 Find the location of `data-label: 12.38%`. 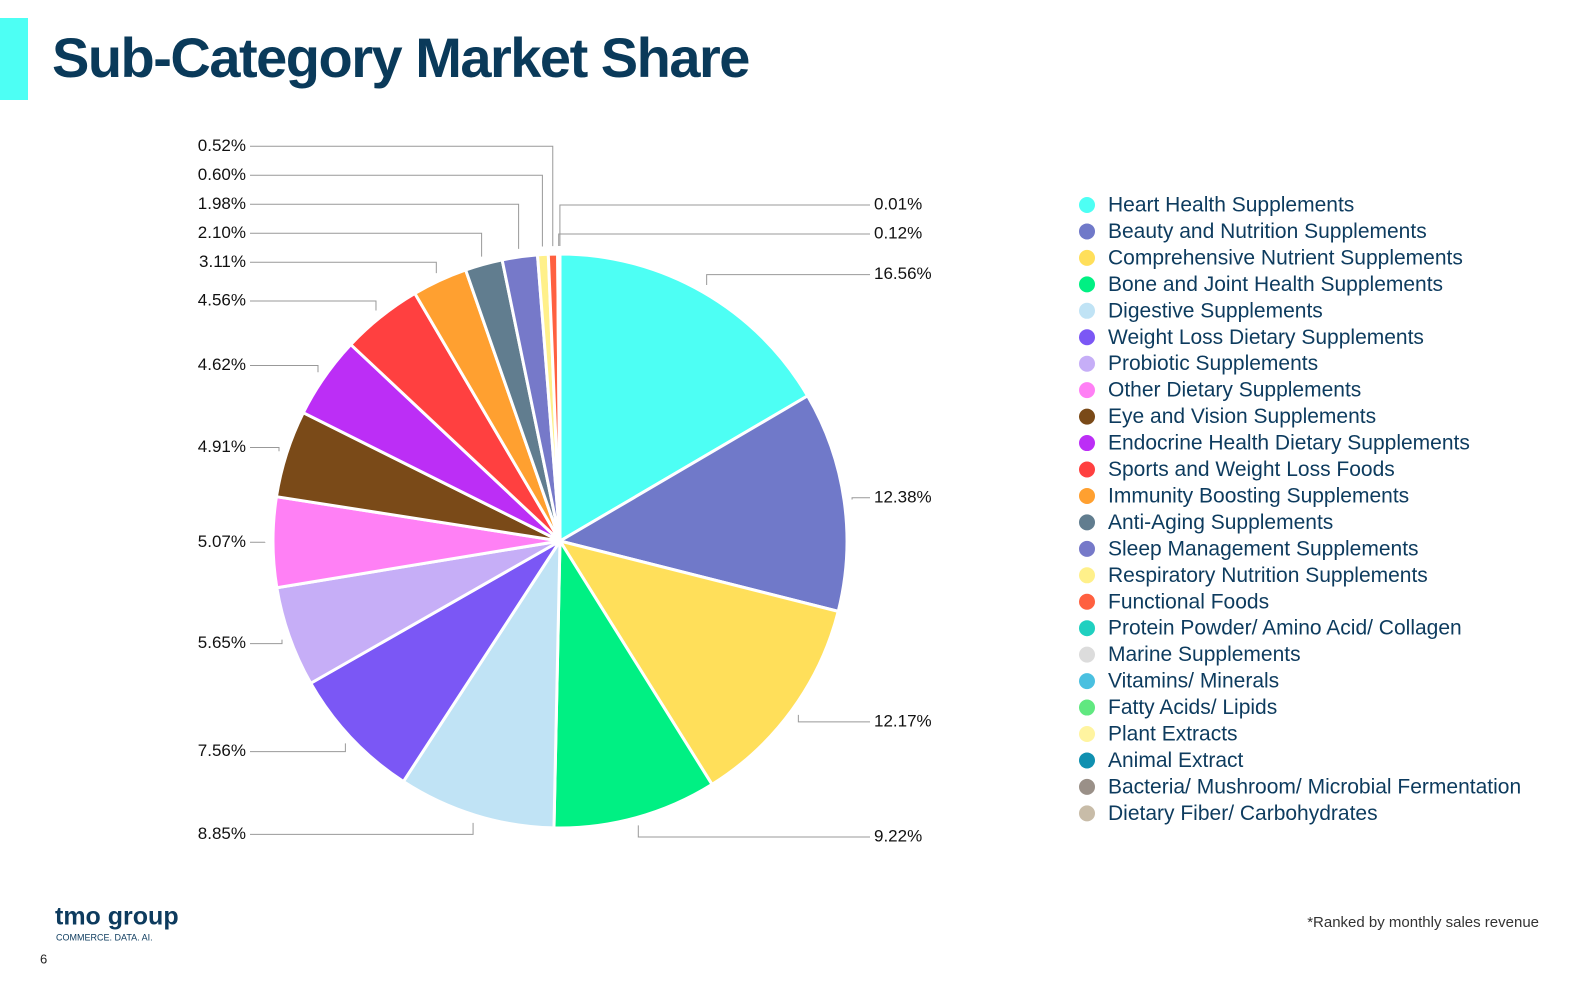

data-label: 12.38% is located at coordinates (903, 496).